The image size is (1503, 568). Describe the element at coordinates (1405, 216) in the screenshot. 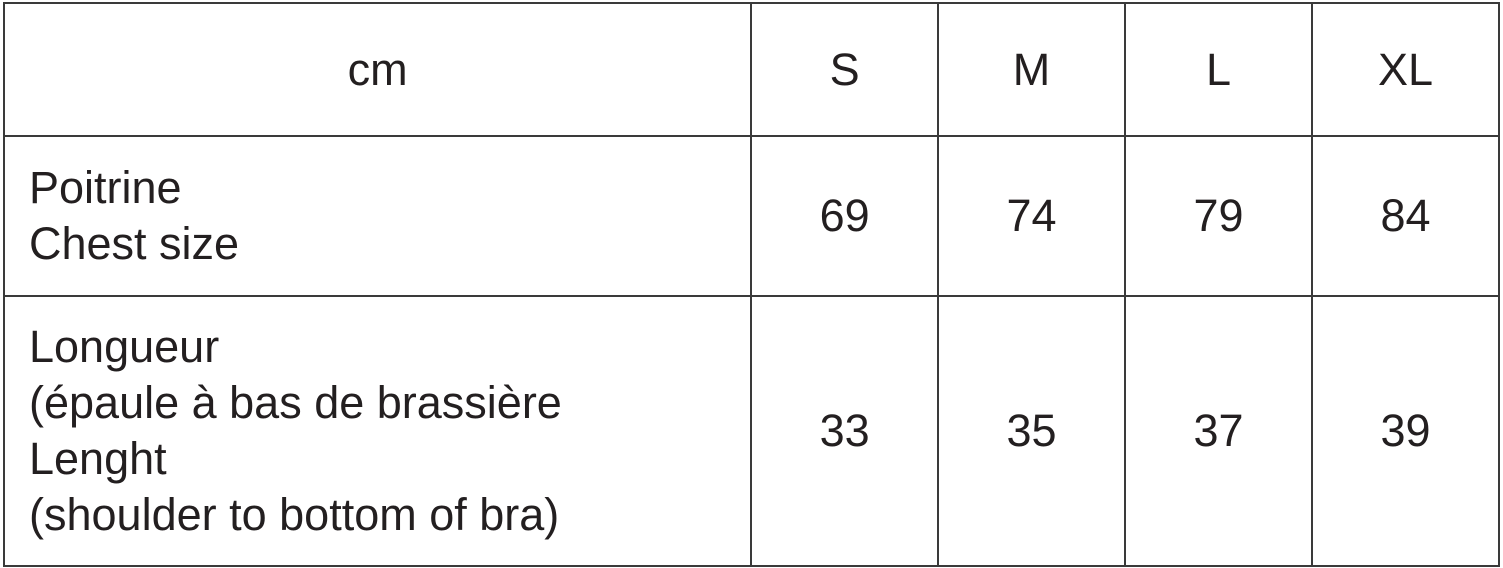

I see `cell-value: 84` at that location.